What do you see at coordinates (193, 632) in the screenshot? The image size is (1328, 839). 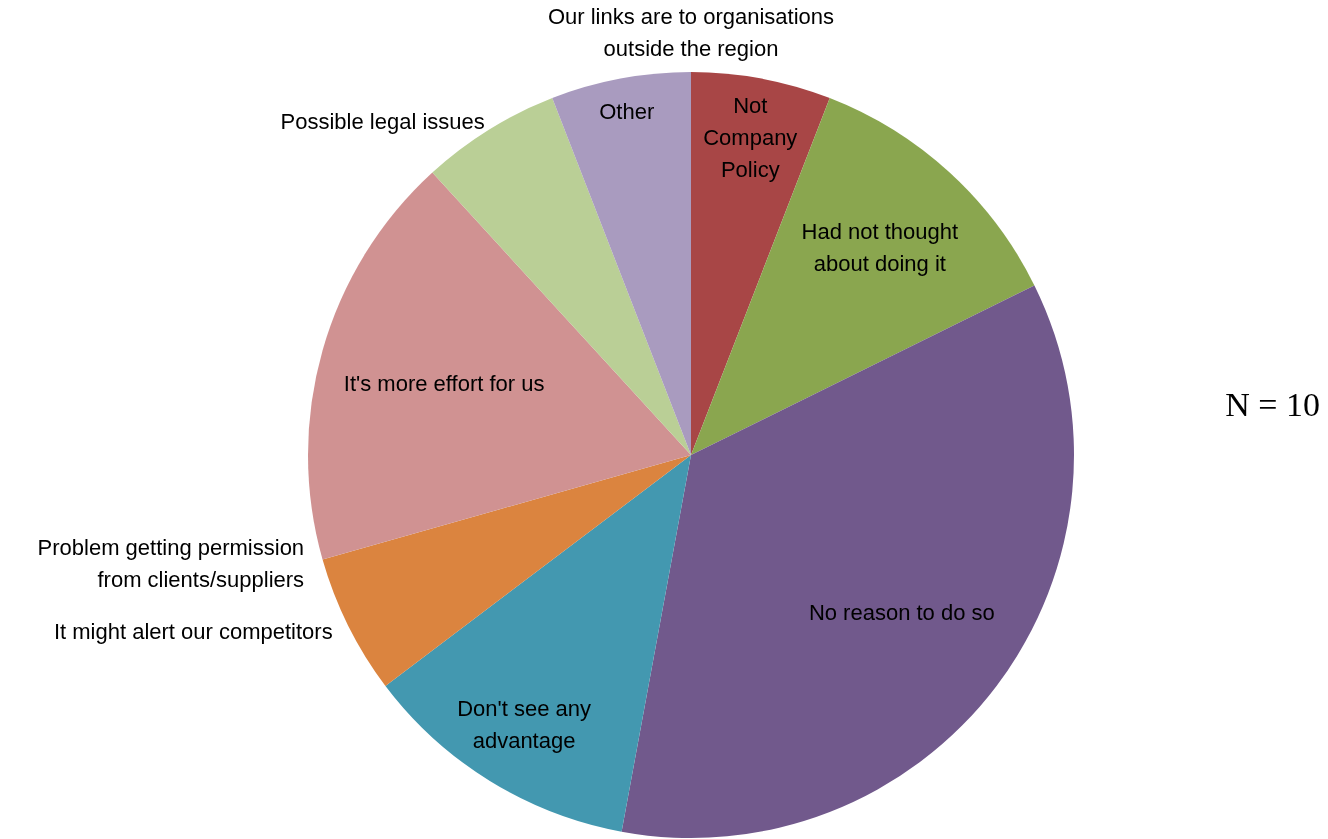 I see `slice-label: It might alert our competitors` at bounding box center [193, 632].